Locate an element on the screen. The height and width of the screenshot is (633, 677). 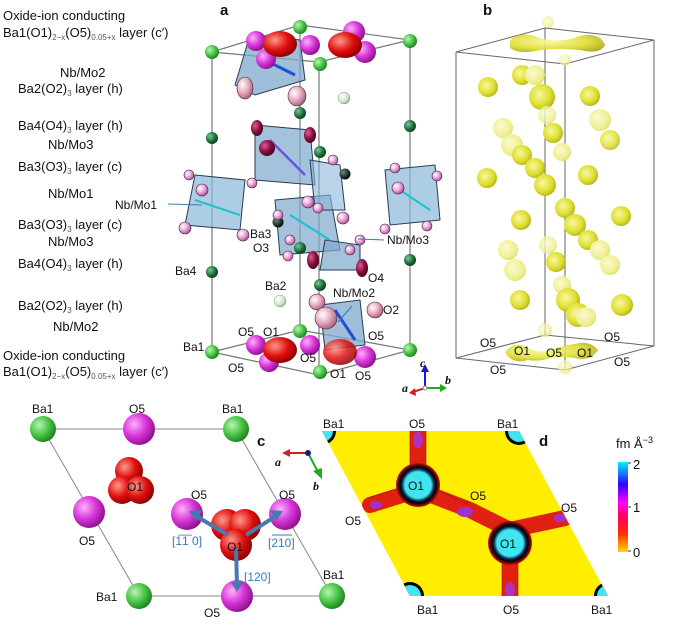
colorbar: fm Å−3 2 1 0 is located at coordinates (634, 497).